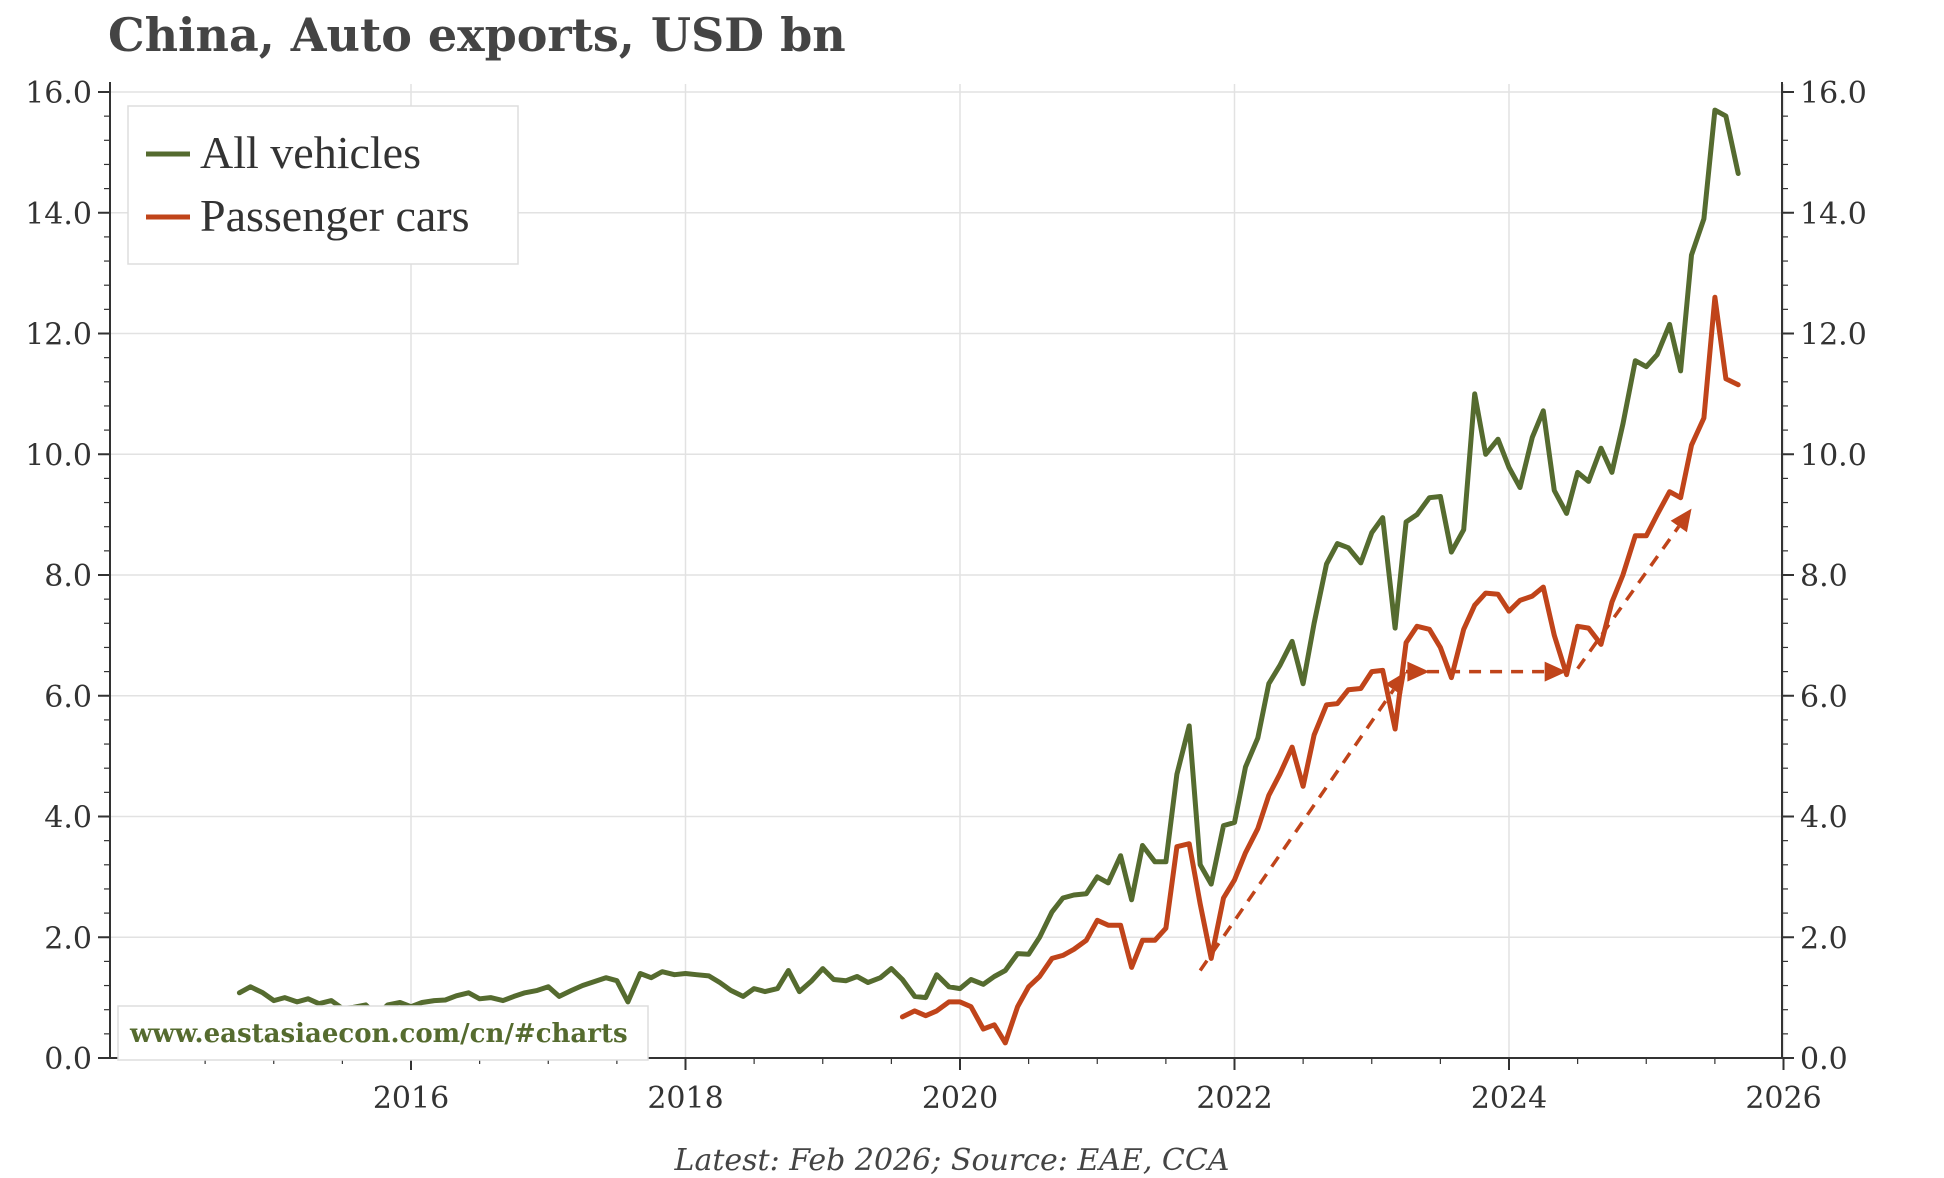 The image size is (1944, 1178). I want to click on y-tick-label-right: 14.0, so click(1833, 214).